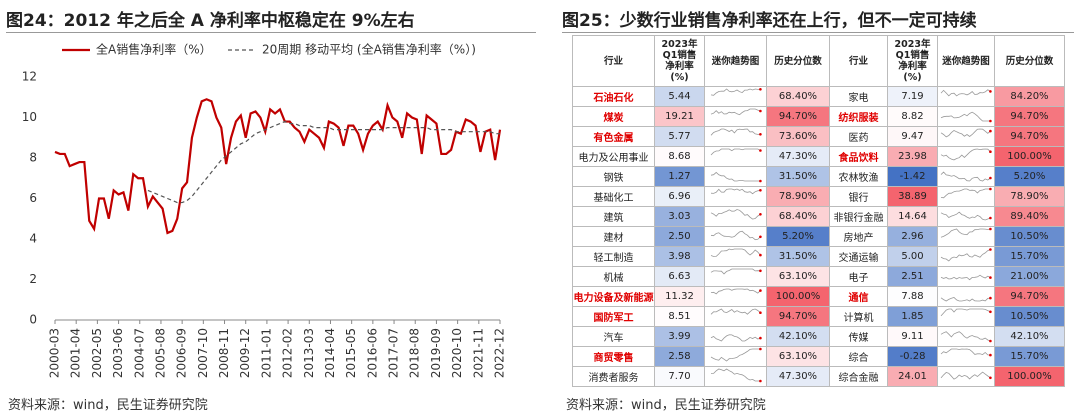  Describe the element at coordinates (858, 136) in the screenshot. I see `industry: 医药` at that location.